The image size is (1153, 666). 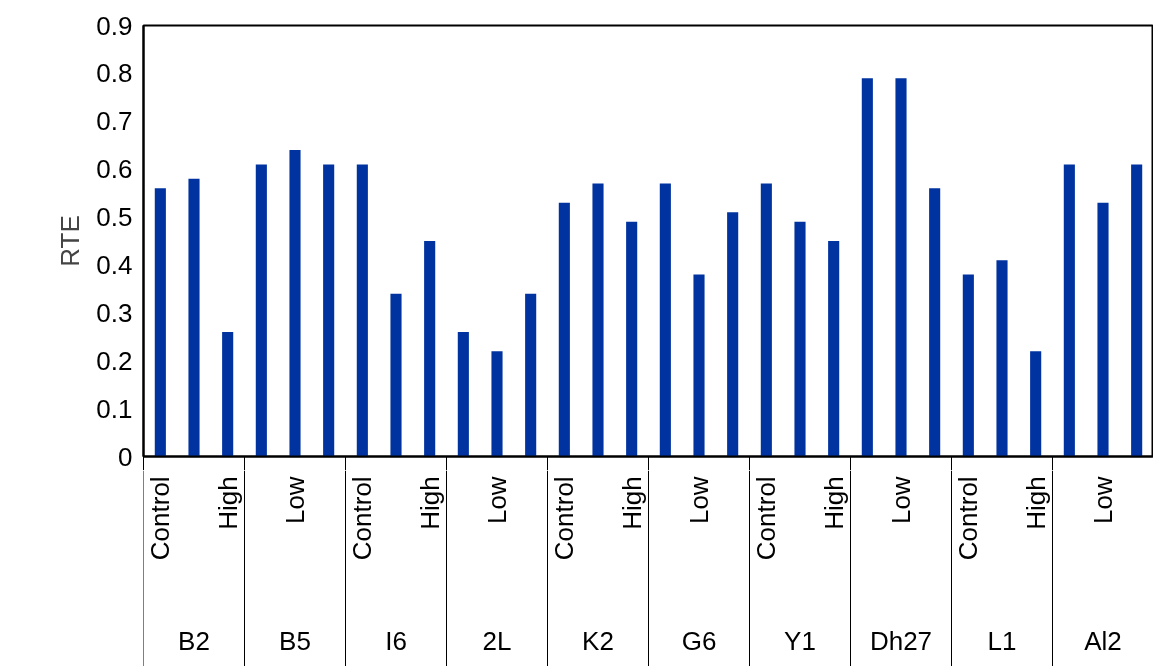 What do you see at coordinates (114, 169) in the screenshot?
I see `y-tick-label: 0.6` at bounding box center [114, 169].